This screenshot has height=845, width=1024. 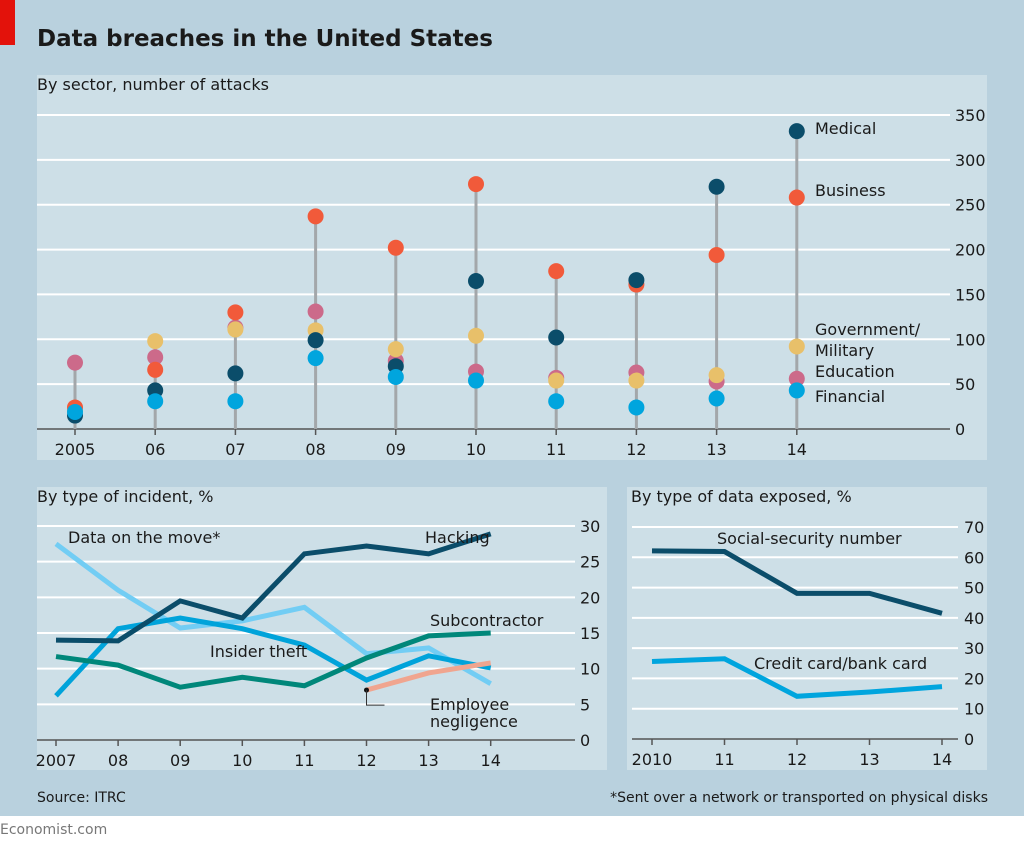 What do you see at coordinates (144, 537) in the screenshot?
I see `series-label: Data on the move*` at bounding box center [144, 537].